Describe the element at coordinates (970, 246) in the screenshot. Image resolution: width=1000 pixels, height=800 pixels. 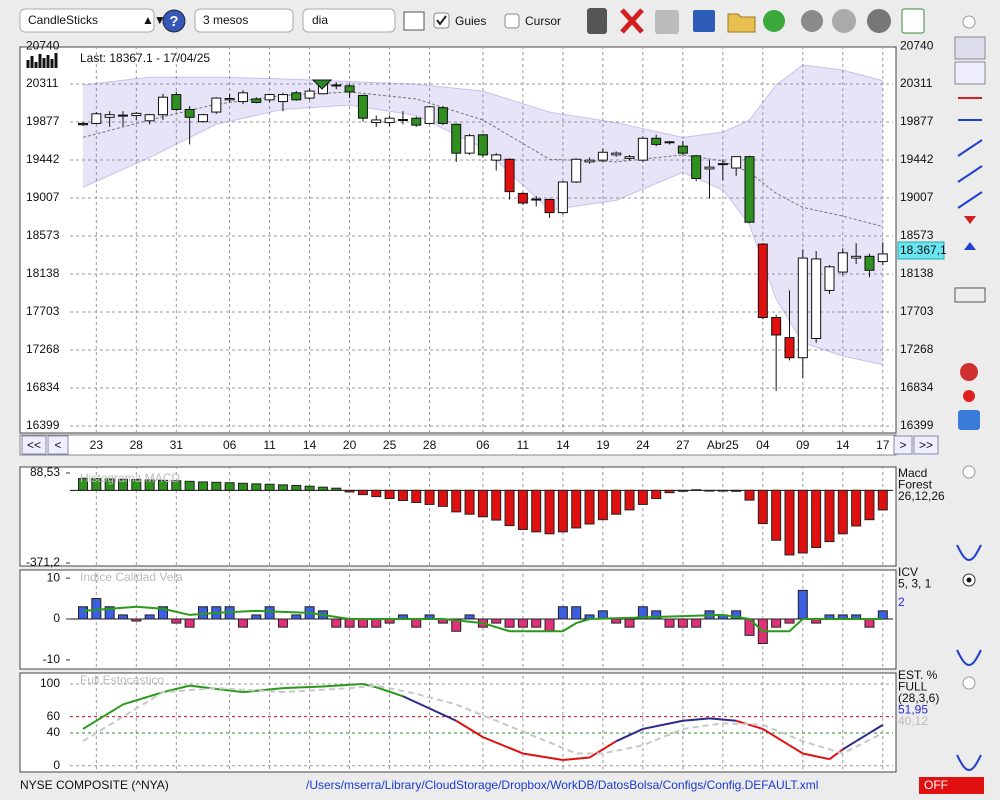
I see `buy-tool` at that location.